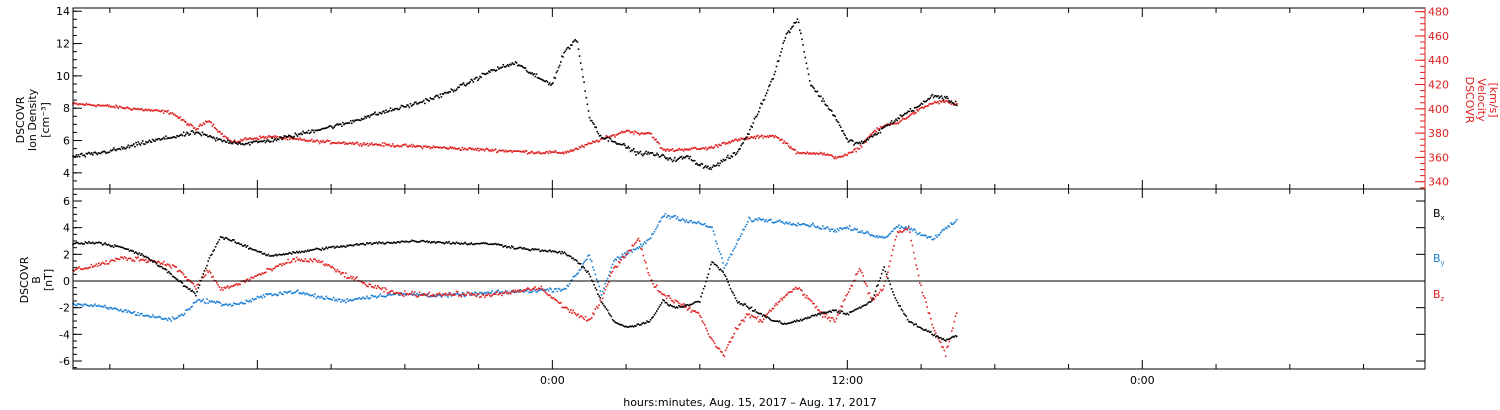 This screenshot has height=410, width=1500. I want to click on x-tick-label: 12:00, so click(847, 380).